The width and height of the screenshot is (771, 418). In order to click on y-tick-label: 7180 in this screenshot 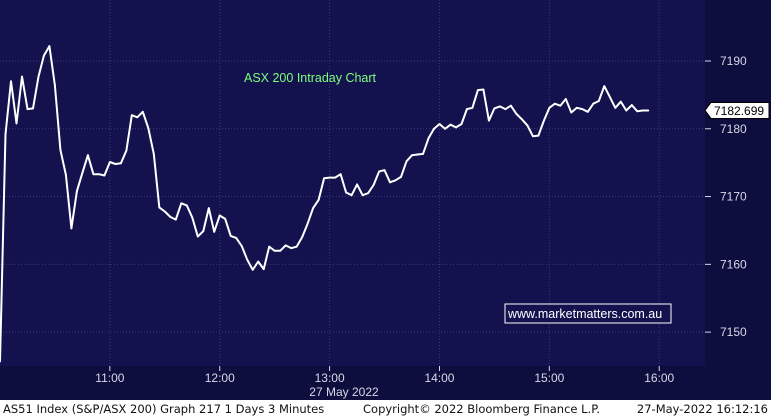, I will do `click(733, 129)`.